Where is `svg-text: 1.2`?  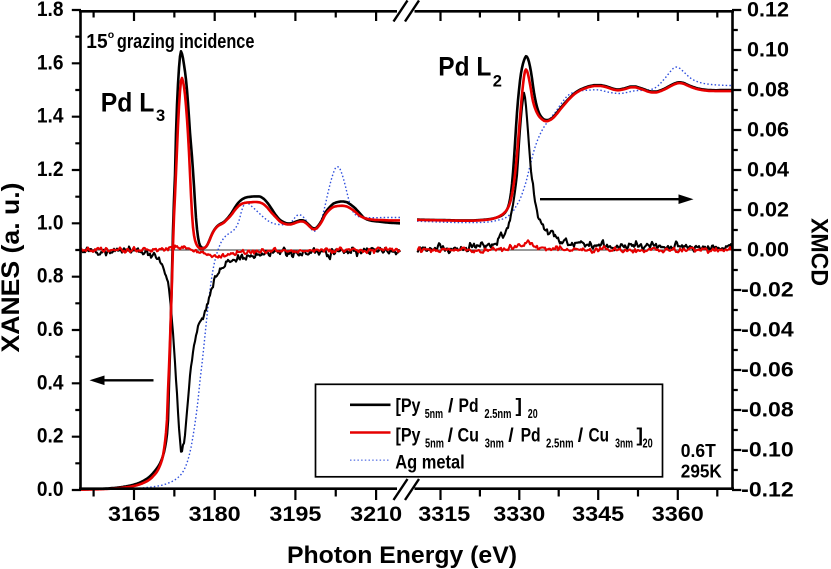
svg-text: 1.2 is located at coordinates (50, 169).